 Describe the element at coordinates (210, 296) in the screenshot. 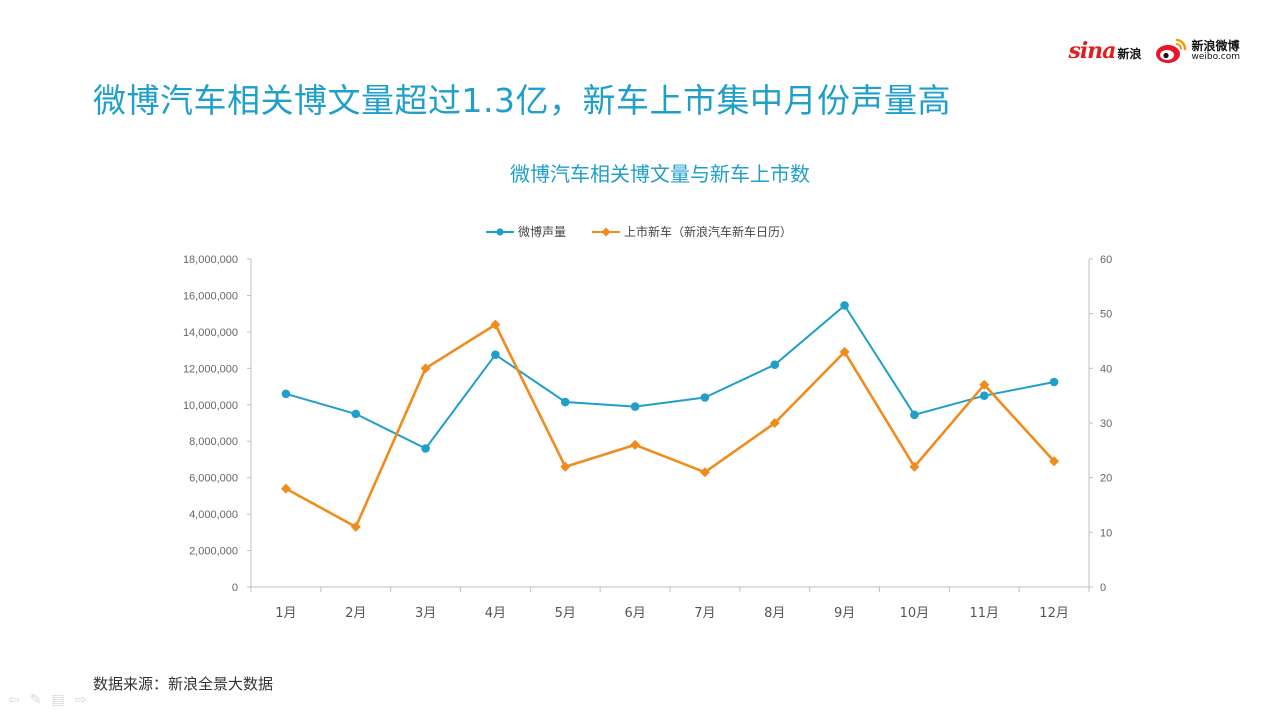

I see `left-y-tick-label: 16,000,000` at that location.